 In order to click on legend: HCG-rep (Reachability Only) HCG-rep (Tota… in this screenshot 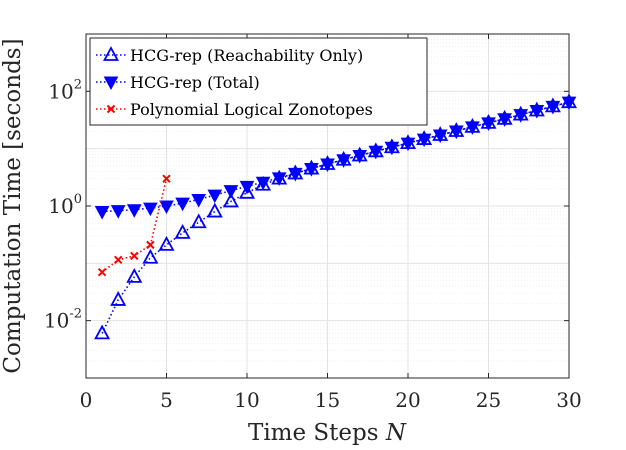, I will do `click(258, 81)`.